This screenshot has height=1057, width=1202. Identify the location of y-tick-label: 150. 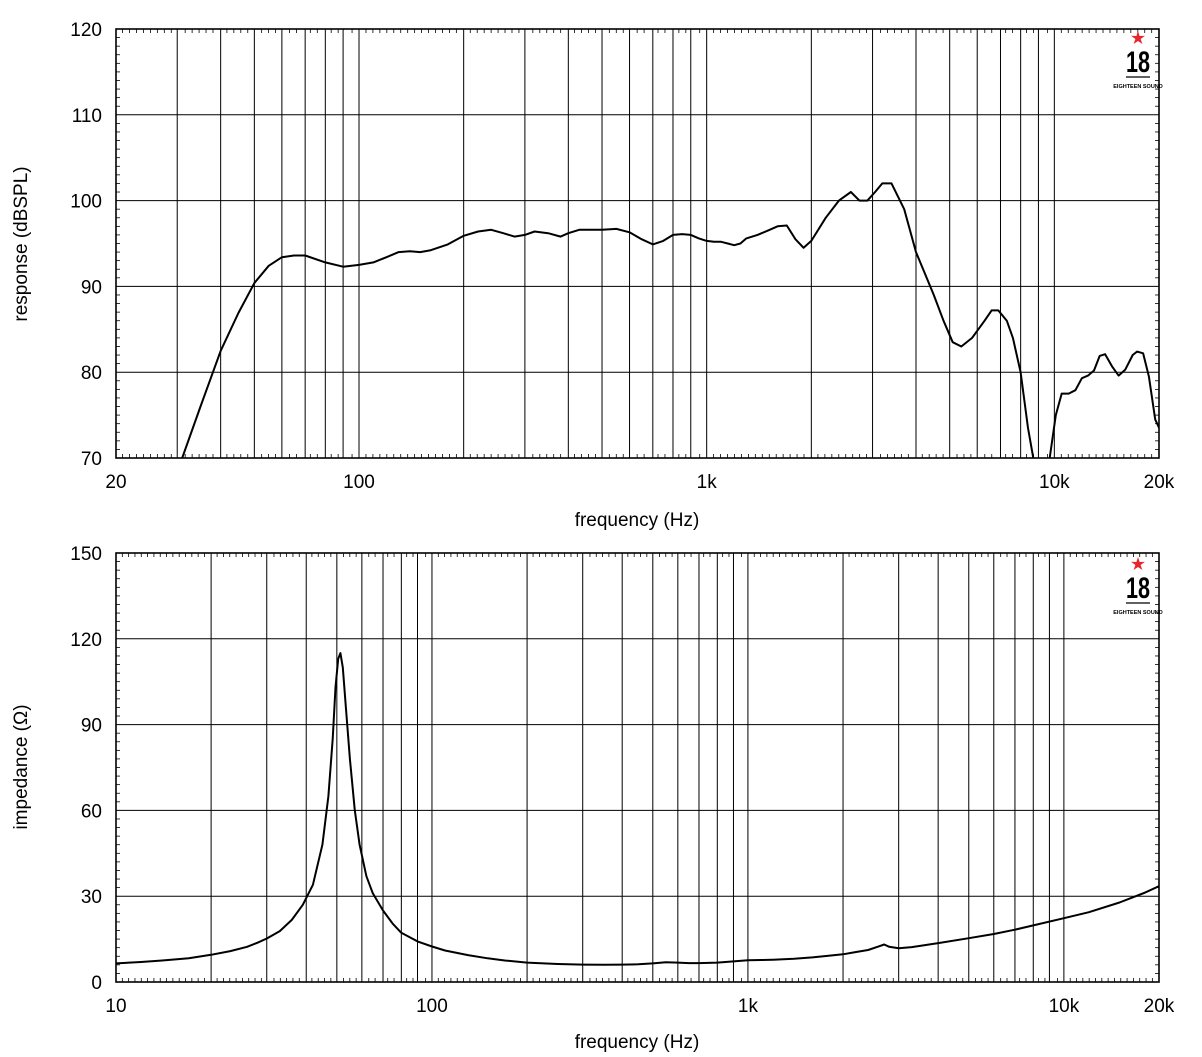
(86, 554).